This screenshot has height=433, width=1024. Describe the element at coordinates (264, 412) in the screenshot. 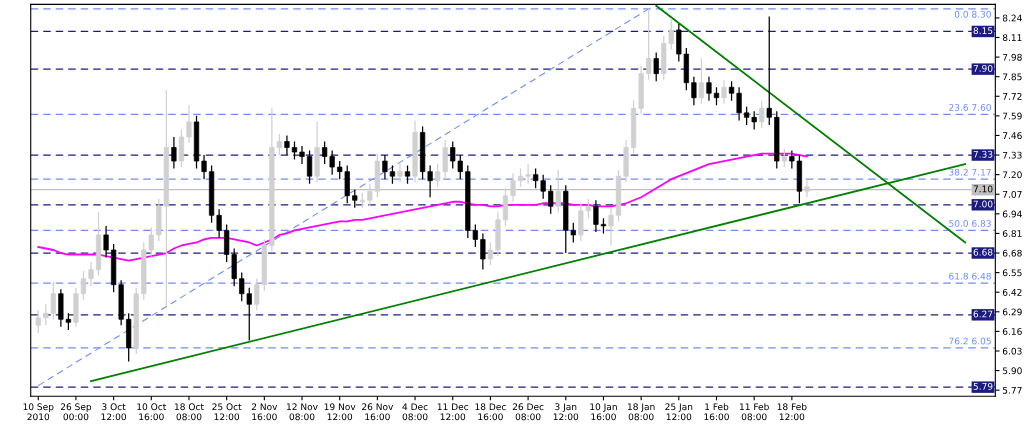

I see `x-tick-label: 2 Nov 16:00` at that location.